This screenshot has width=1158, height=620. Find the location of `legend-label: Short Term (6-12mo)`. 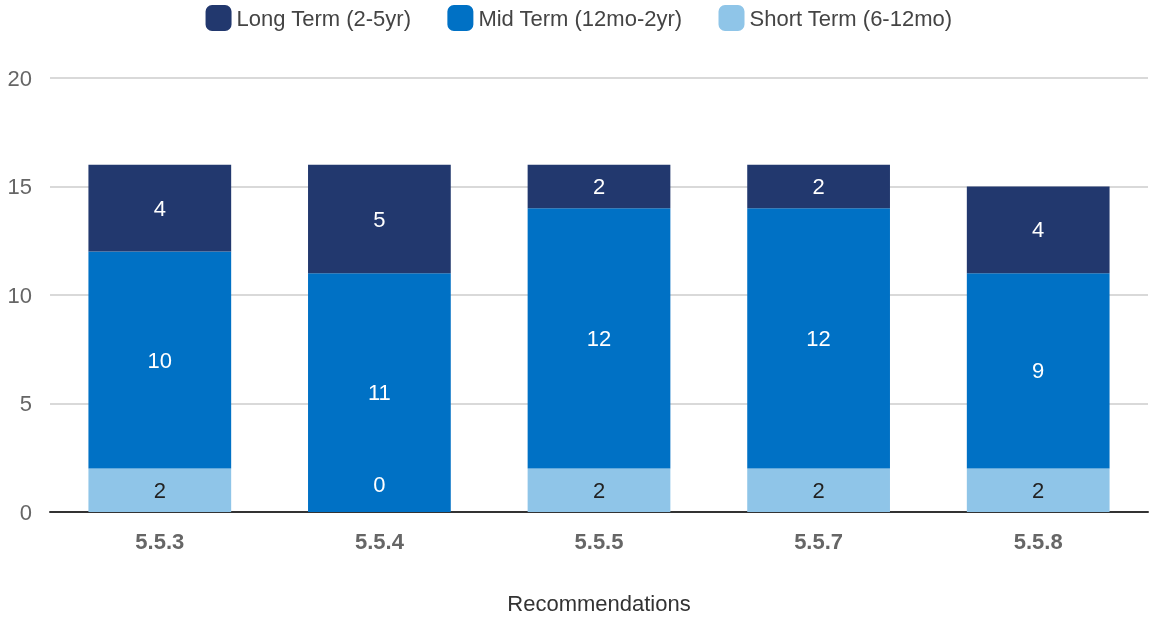

legend-label: Short Term (6-12mo) is located at coordinates (851, 18).